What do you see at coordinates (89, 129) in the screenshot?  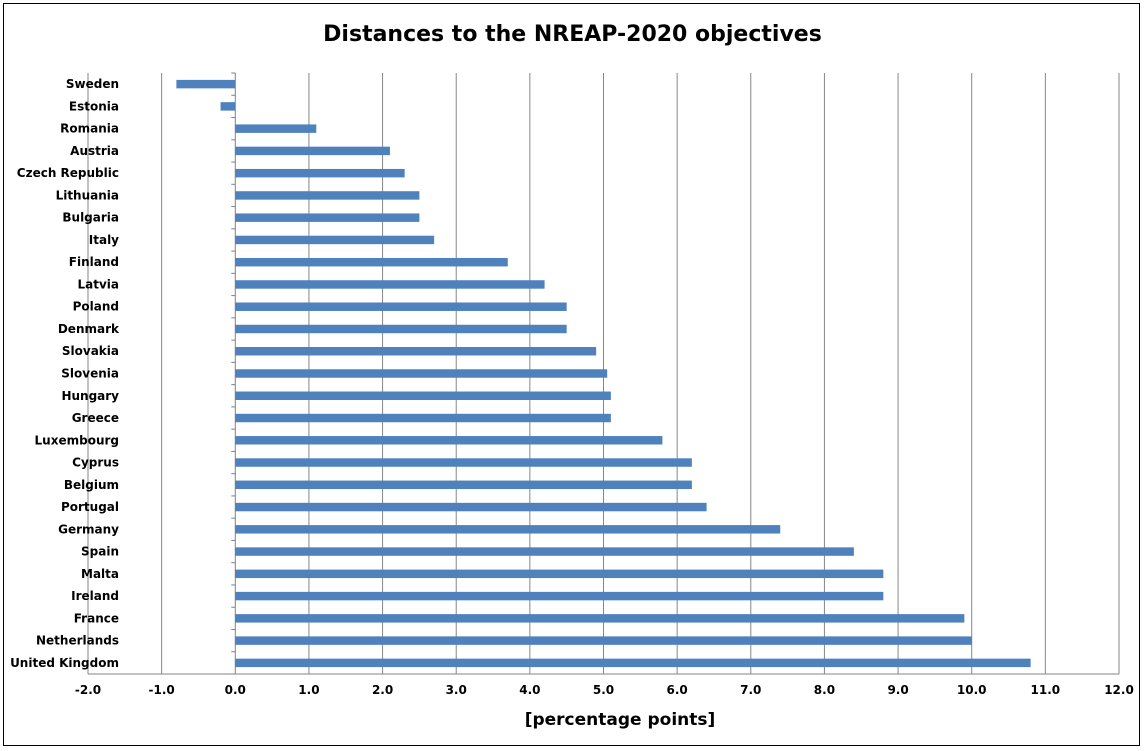 I see `category-label: Romania` at bounding box center [89, 129].